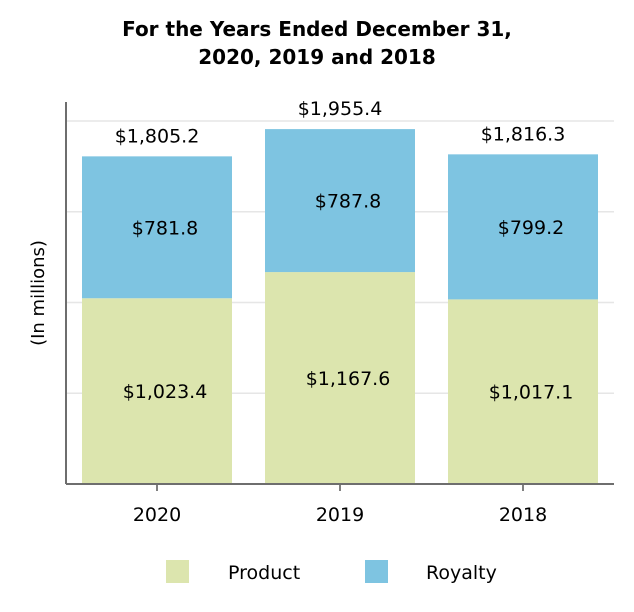 The image size is (634, 612). Describe the element at coordinates (340, 515) in the screenshot. I see `x-tick-label-2019: 2019` at that location.